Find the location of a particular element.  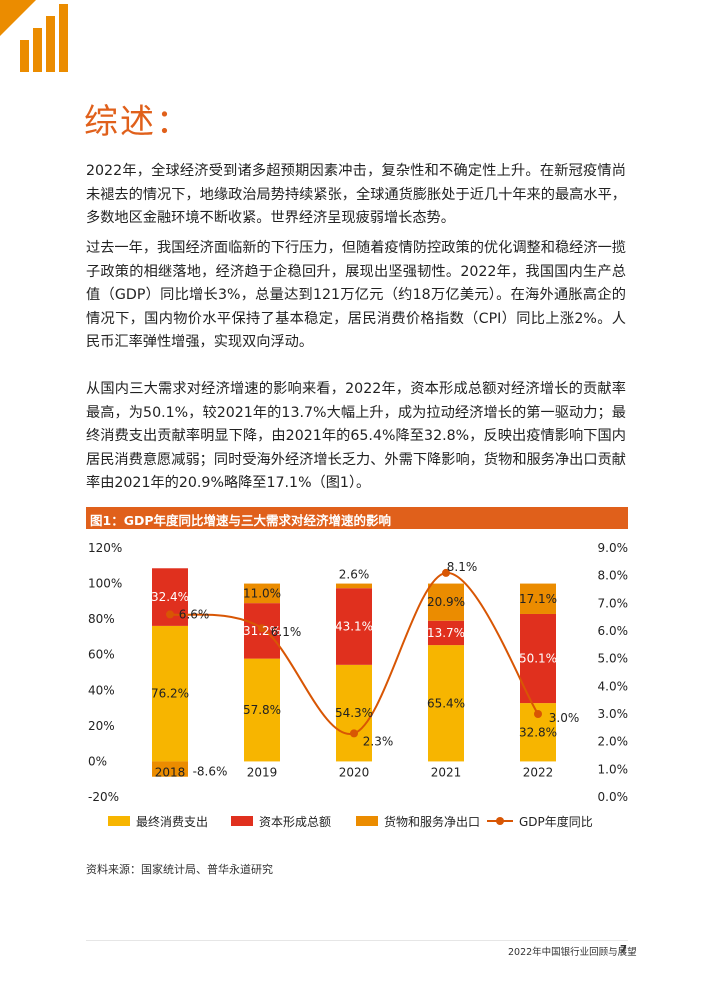

page-number: 7 is located at coordinates (623, 949).